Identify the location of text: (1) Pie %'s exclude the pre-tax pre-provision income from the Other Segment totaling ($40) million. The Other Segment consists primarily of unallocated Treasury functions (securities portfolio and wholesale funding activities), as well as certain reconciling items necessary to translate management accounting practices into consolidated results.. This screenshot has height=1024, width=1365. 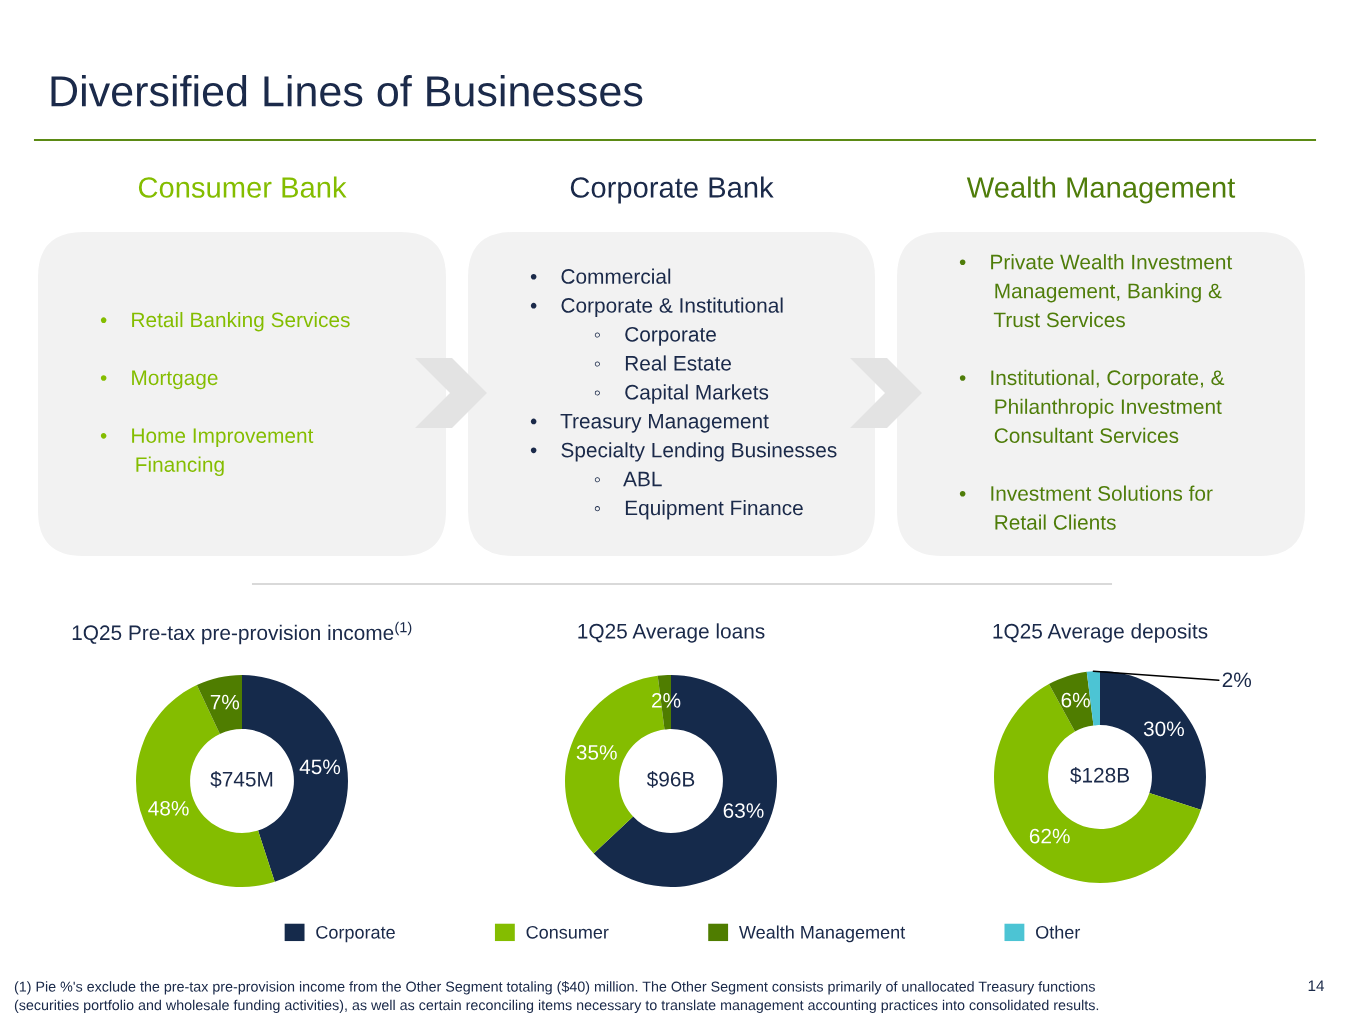
(556, 997).